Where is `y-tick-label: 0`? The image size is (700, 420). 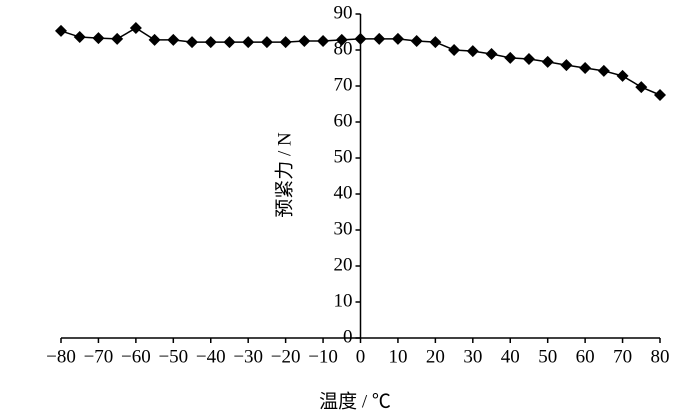 y-tick-label: 0 is located at coordinates (348, 336).